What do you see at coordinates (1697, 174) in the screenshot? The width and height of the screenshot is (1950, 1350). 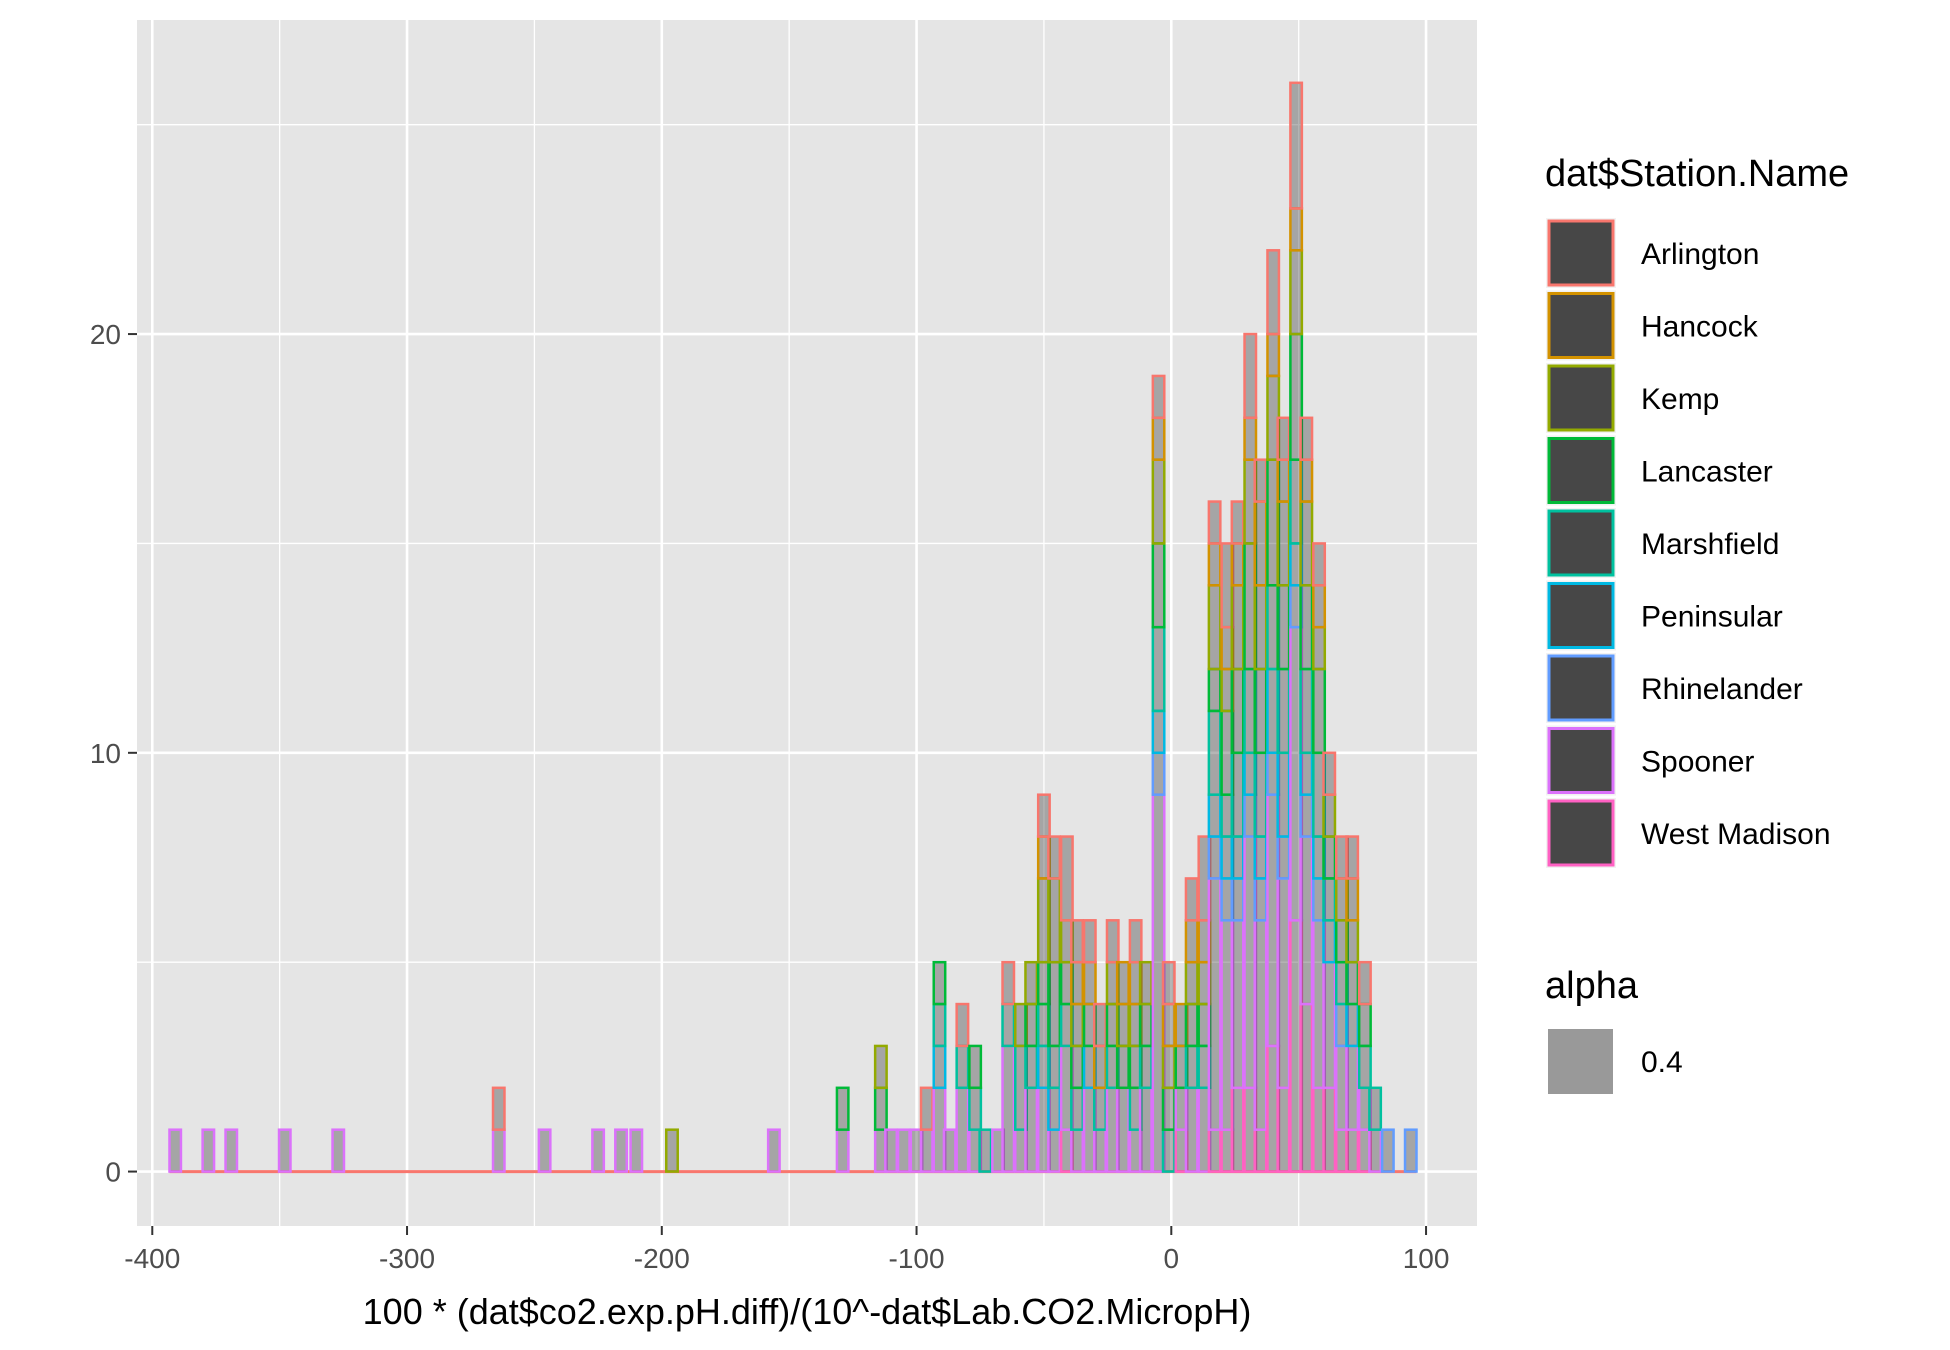 I see `legend-color-title: dat$Station.Name` at bounding box center [1697, 174].